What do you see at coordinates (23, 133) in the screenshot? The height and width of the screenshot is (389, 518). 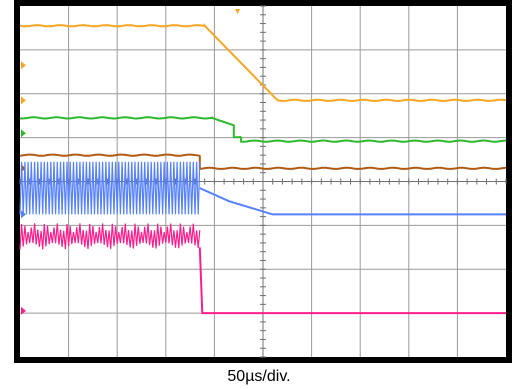 I see `channel-marker-green` at bounding box center [23, 133].